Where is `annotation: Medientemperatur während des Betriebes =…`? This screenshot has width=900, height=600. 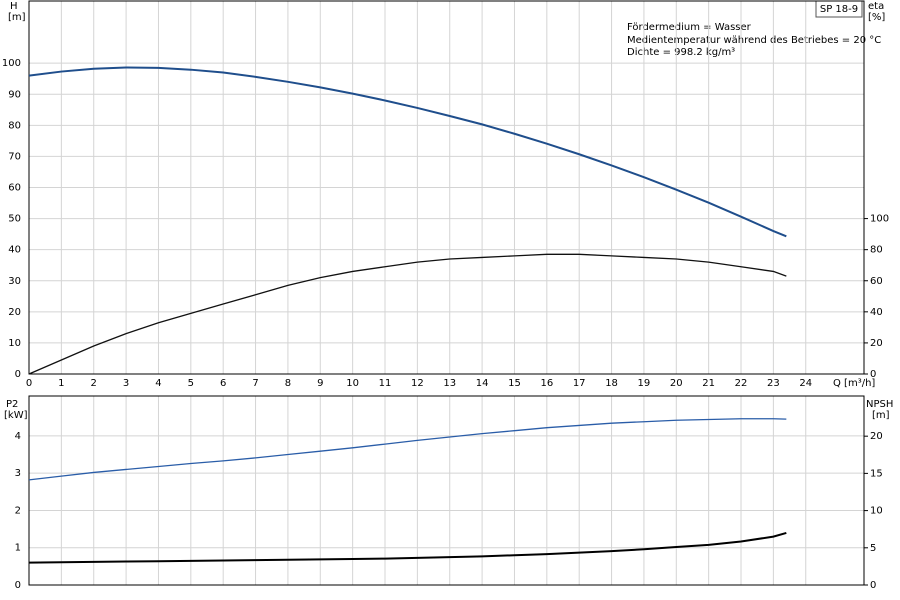
annotation: Medientemperatur während des Betriebes =… is located at coordinates (754, 40).